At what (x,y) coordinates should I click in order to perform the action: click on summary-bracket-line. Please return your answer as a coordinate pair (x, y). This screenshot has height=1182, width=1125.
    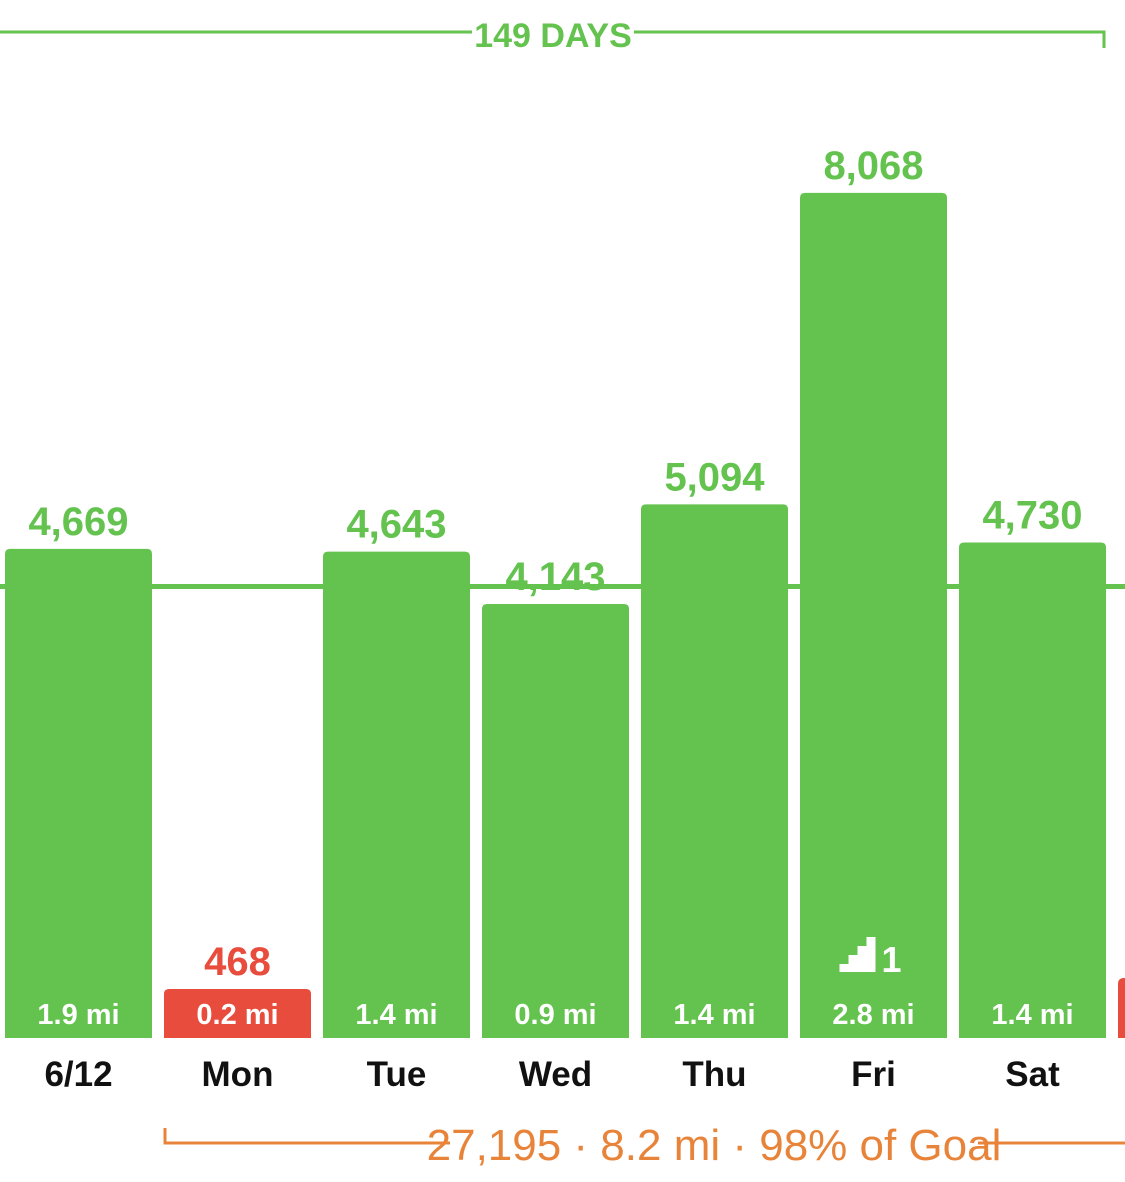
    Looking at the image, I should click on (644, 1136).